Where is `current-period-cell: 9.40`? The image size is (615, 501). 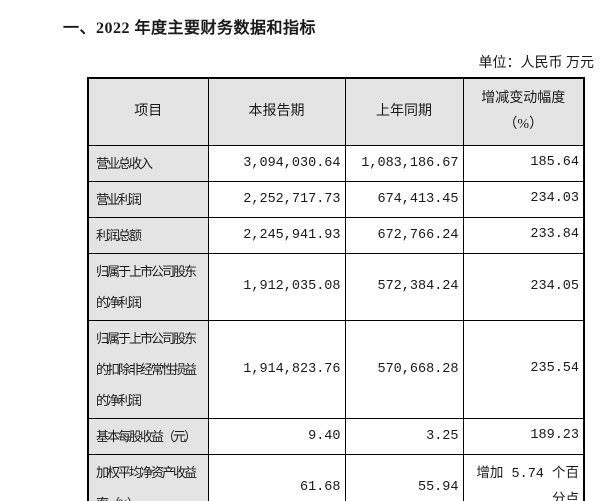 current-period-cell: 9.40 is located at coordinates (276, 436).